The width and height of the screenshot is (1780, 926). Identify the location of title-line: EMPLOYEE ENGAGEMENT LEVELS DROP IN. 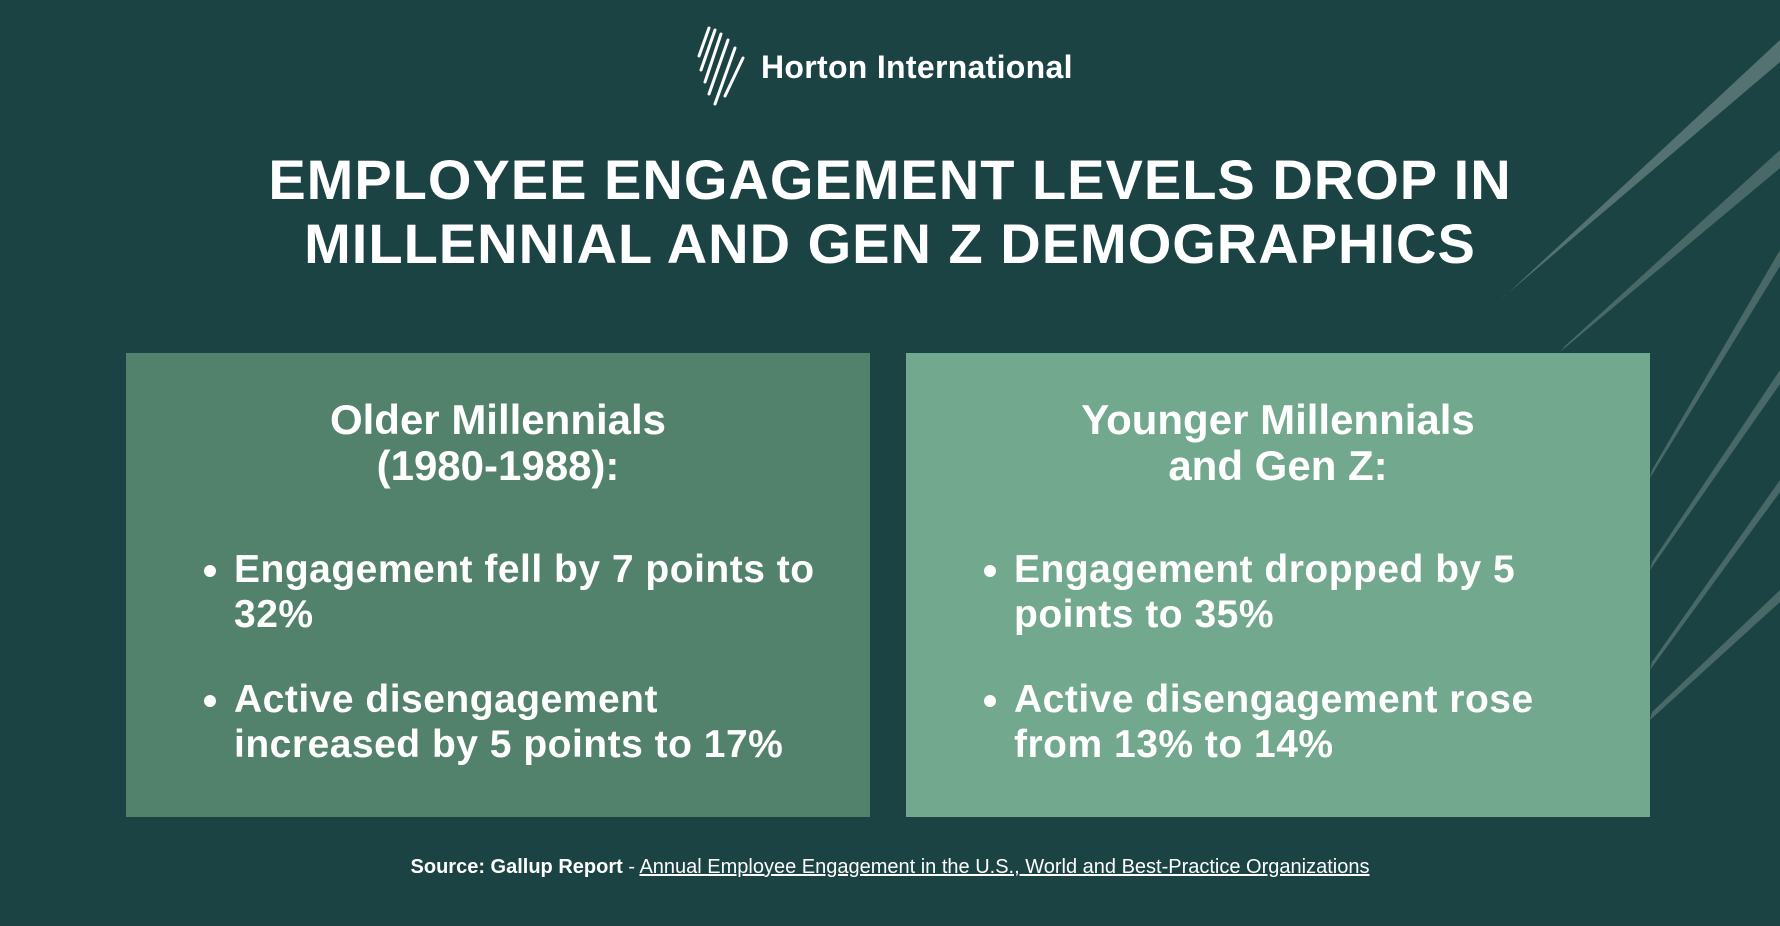
(890, 179).